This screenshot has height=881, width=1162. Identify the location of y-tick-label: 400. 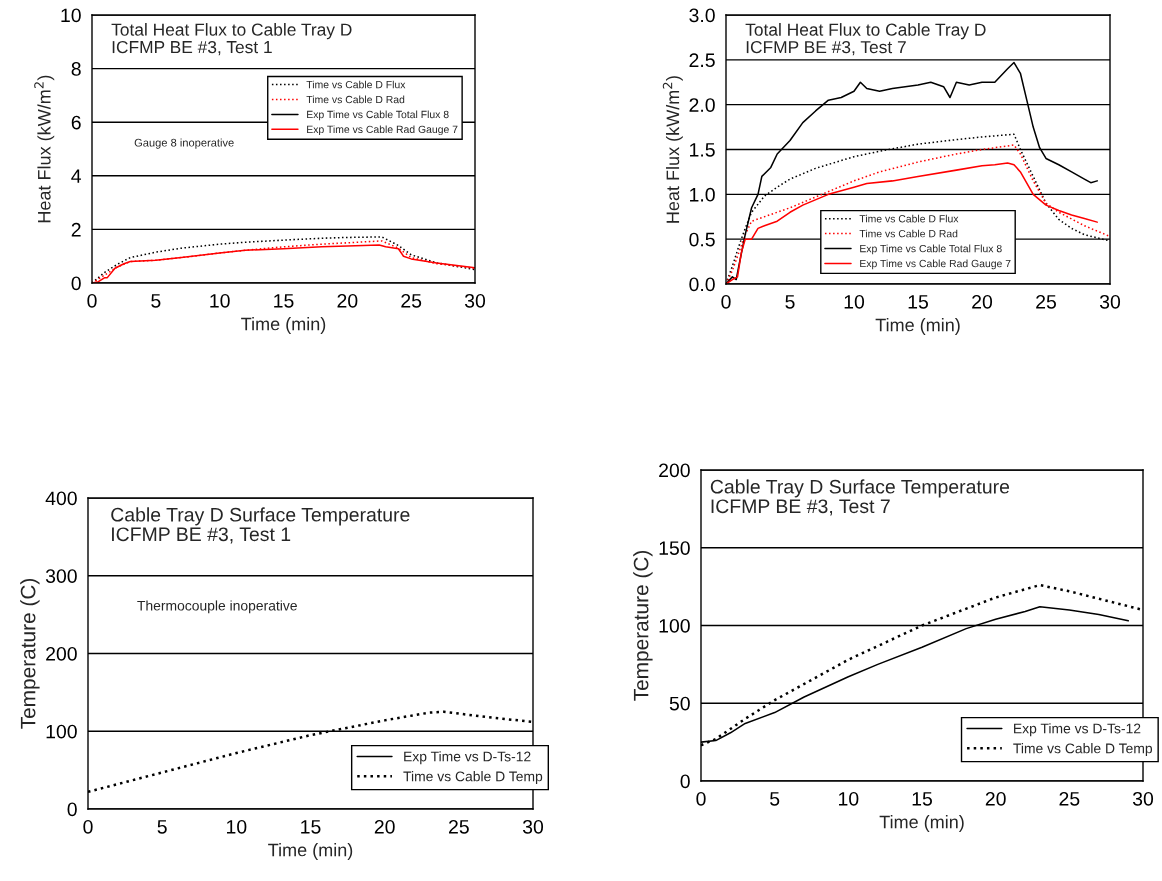
(61, 498).